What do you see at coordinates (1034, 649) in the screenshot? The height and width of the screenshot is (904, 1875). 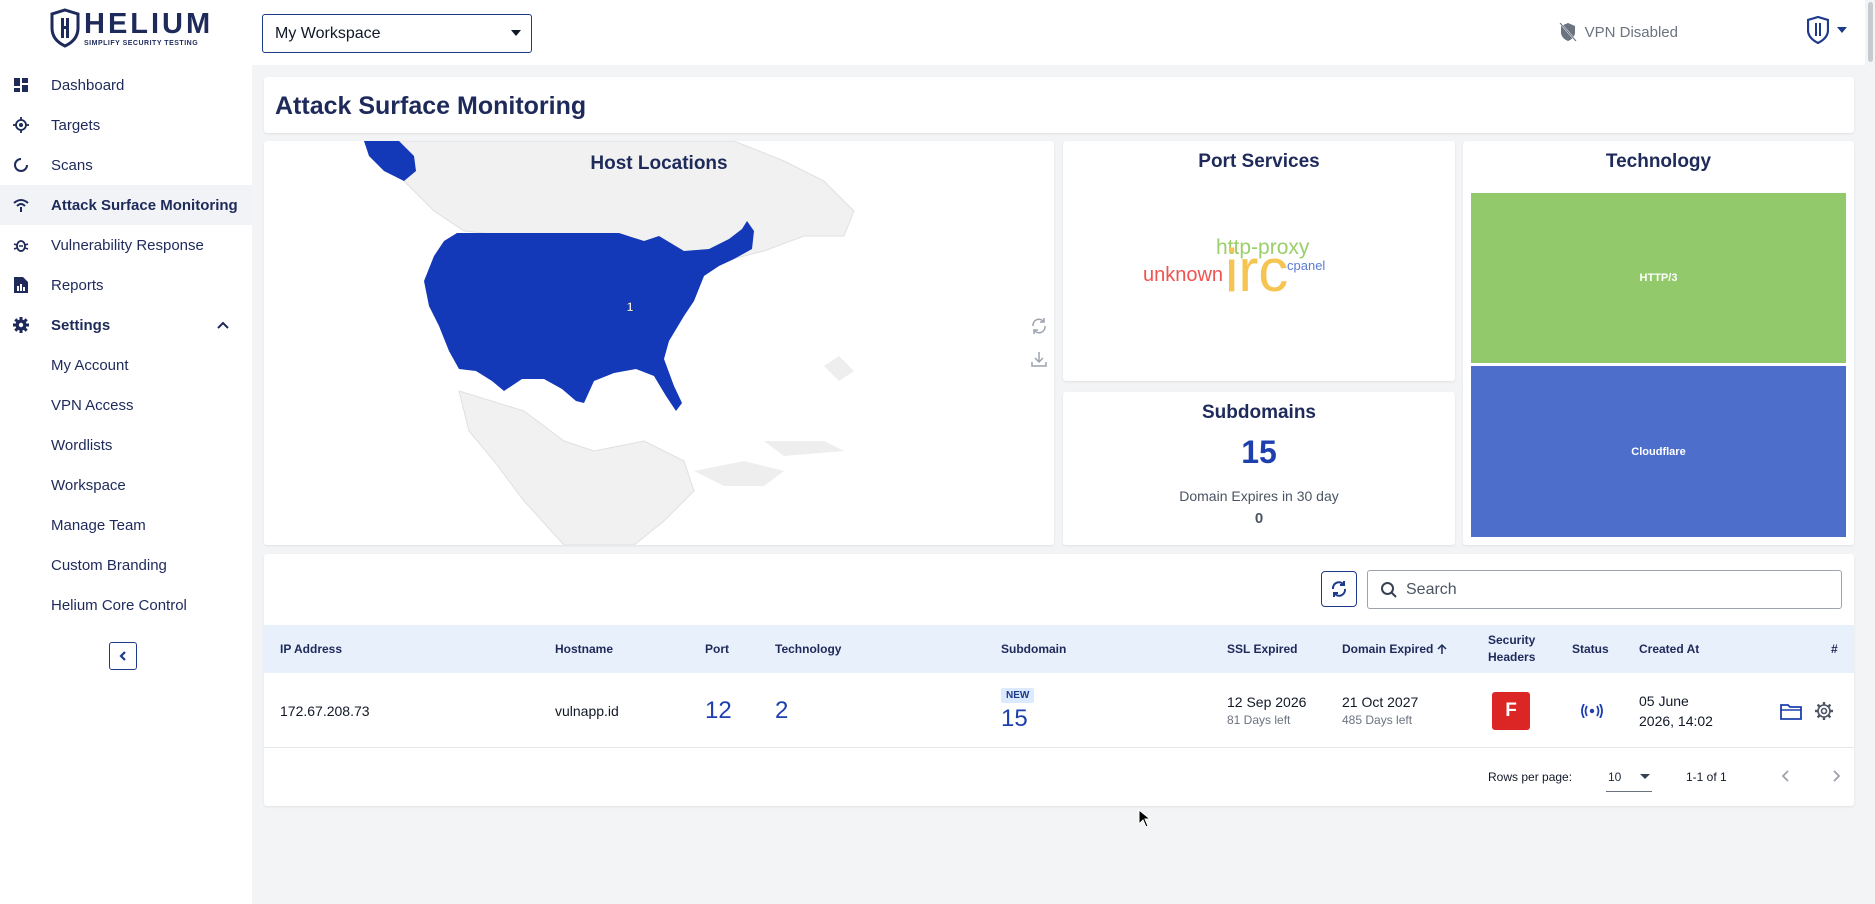 I see `column-subdomain: Subdomain` at bounding box center [1034, 649].